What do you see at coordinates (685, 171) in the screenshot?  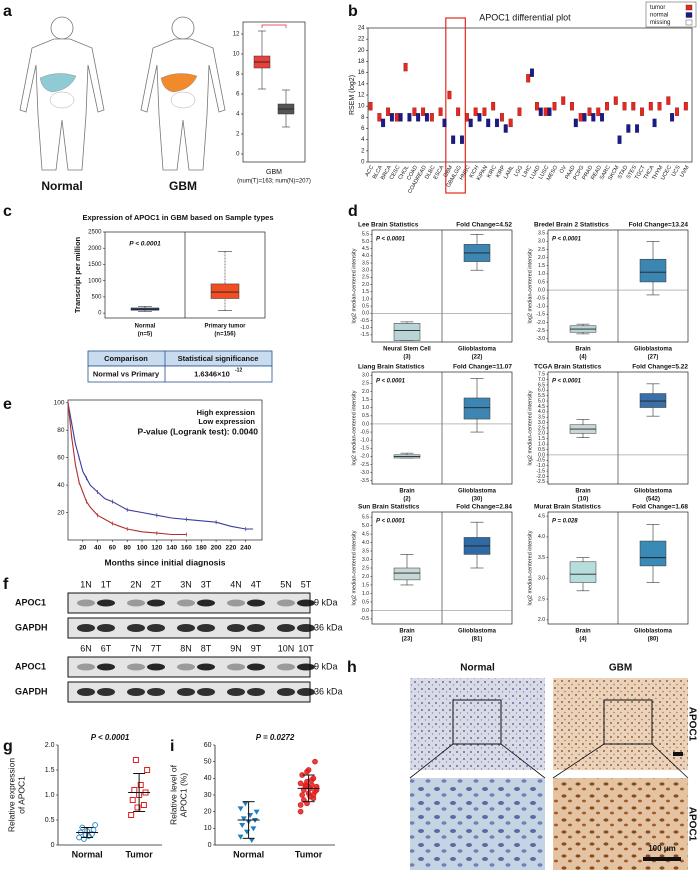 I see `x-tick-label: UVM` at bounding box center [685, 171].